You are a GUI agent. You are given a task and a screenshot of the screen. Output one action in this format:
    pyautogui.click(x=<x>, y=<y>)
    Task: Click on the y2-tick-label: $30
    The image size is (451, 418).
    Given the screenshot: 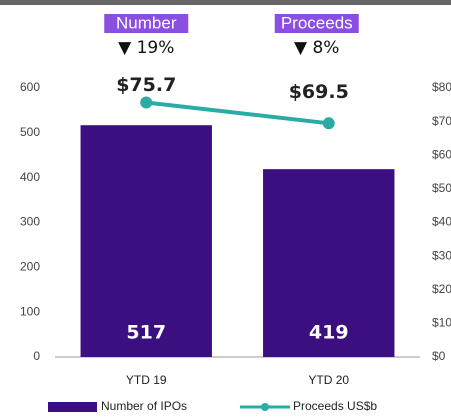 What is the action you would take?
    pyautogui.click(x=441, y=255)
    